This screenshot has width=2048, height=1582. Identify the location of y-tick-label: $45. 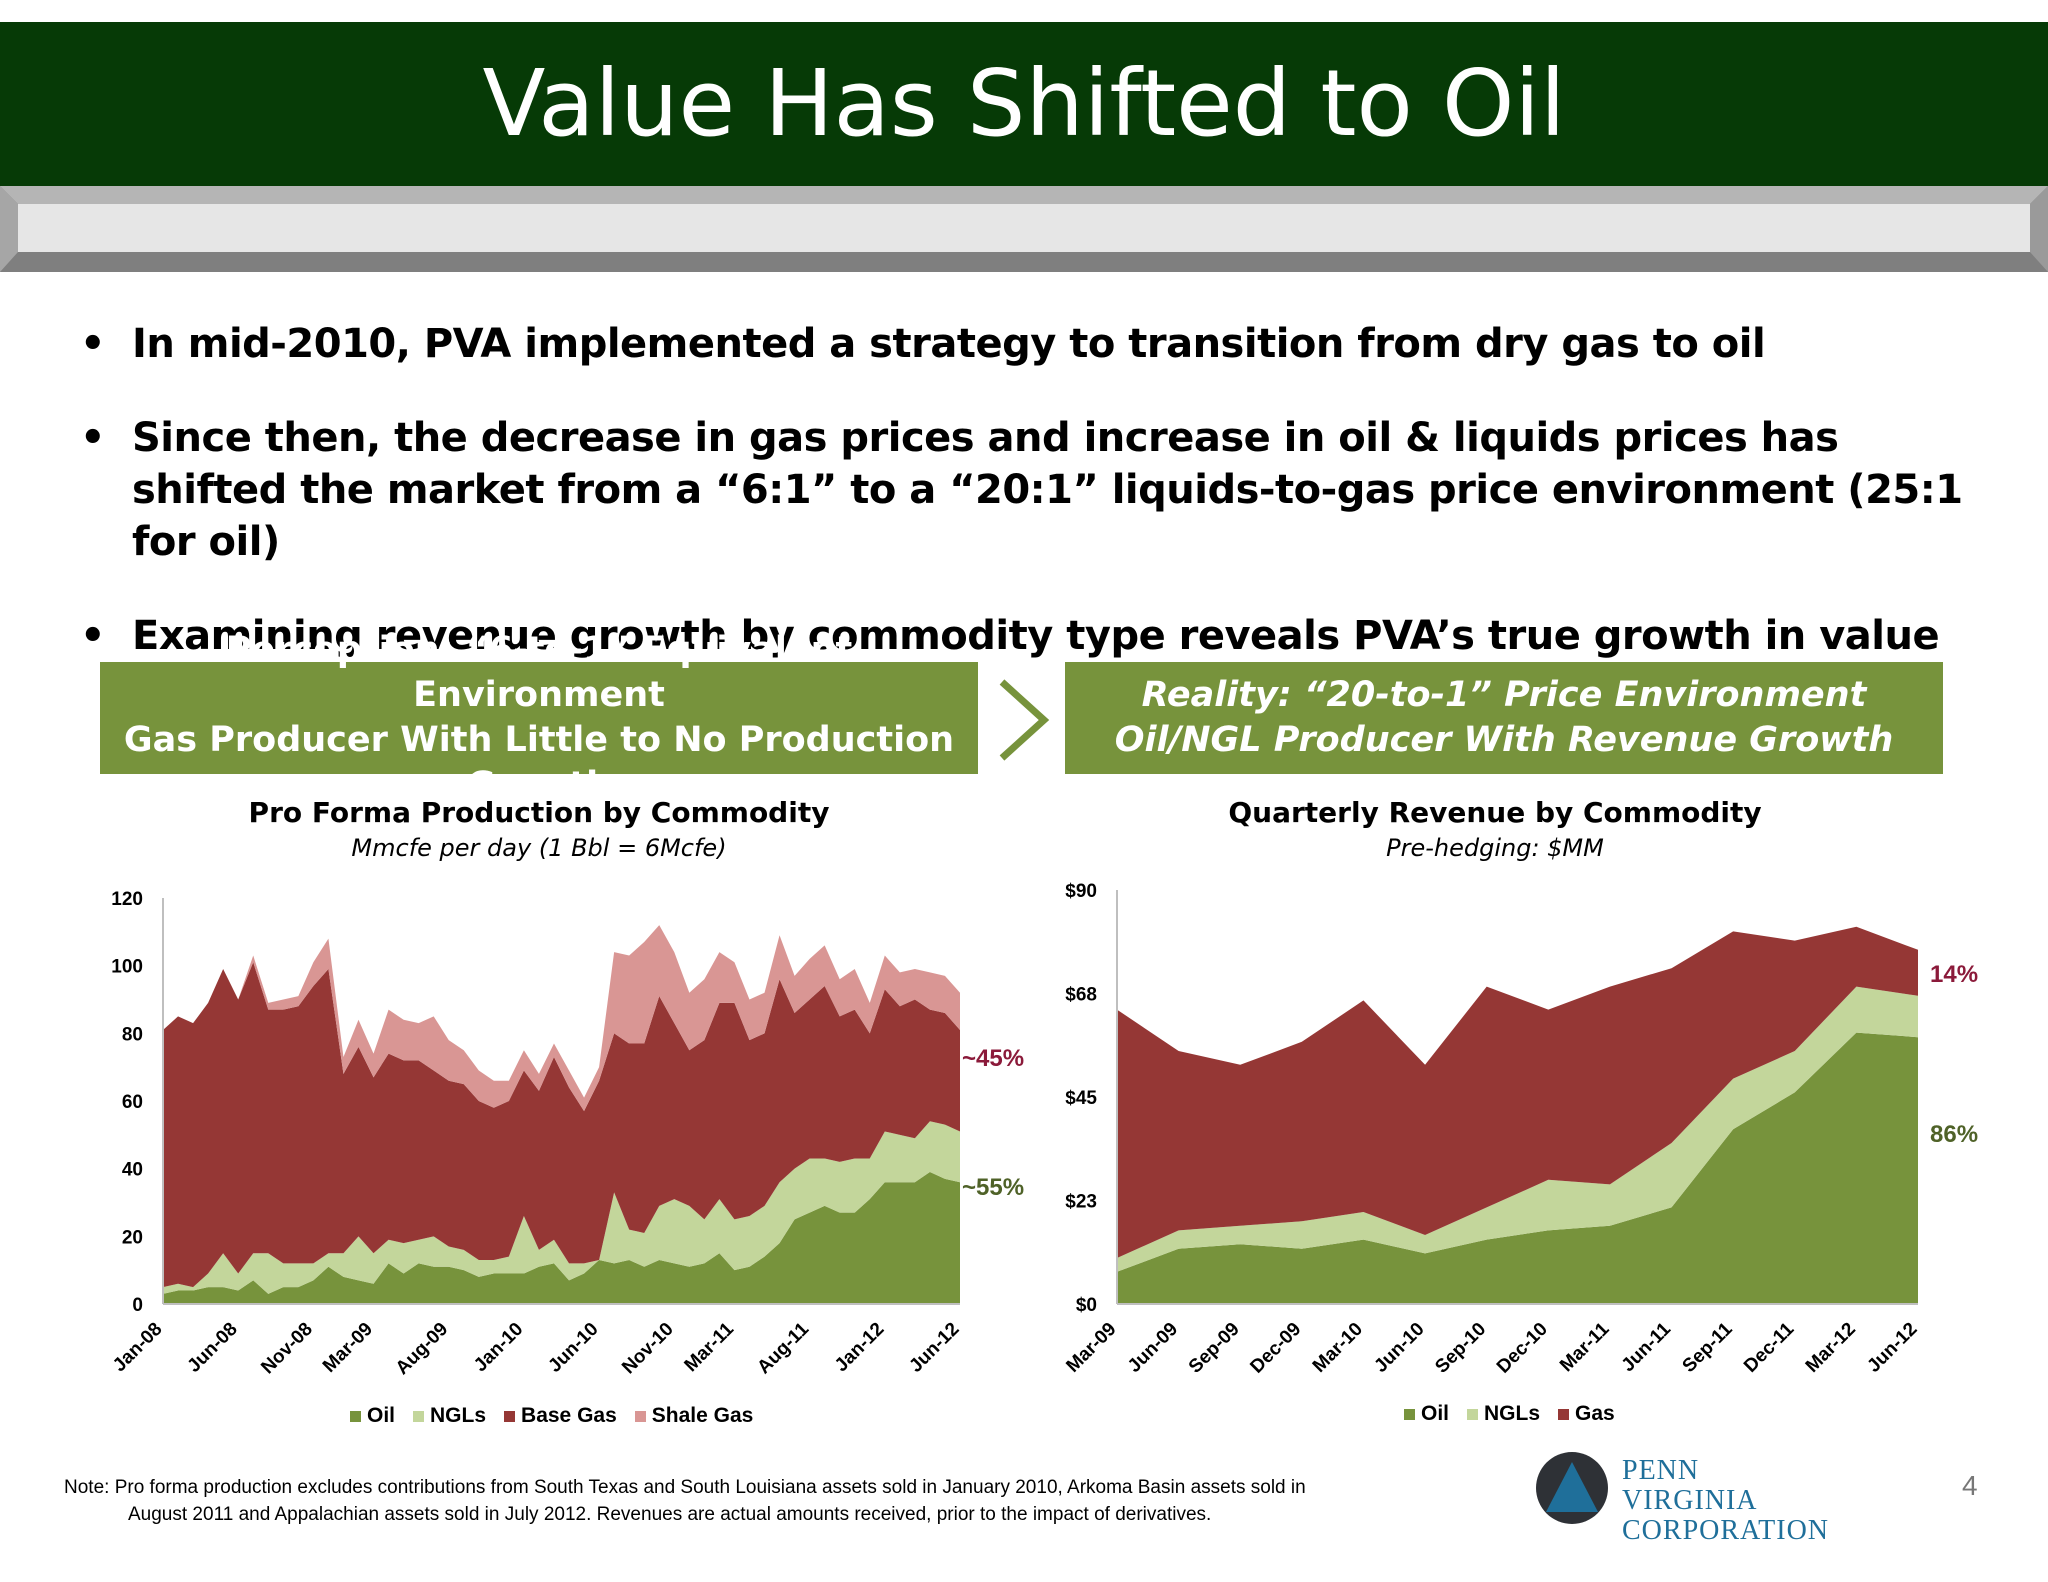
(1081, 1098).